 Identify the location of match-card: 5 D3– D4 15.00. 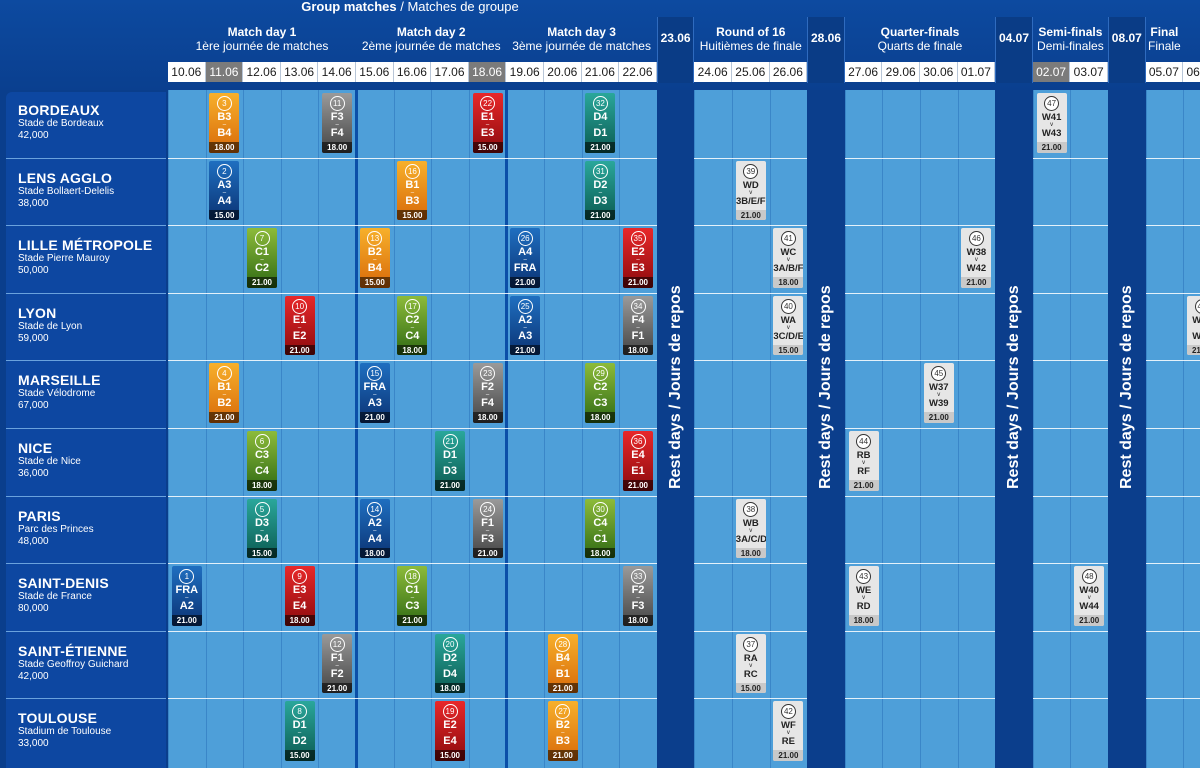
(262, 528).